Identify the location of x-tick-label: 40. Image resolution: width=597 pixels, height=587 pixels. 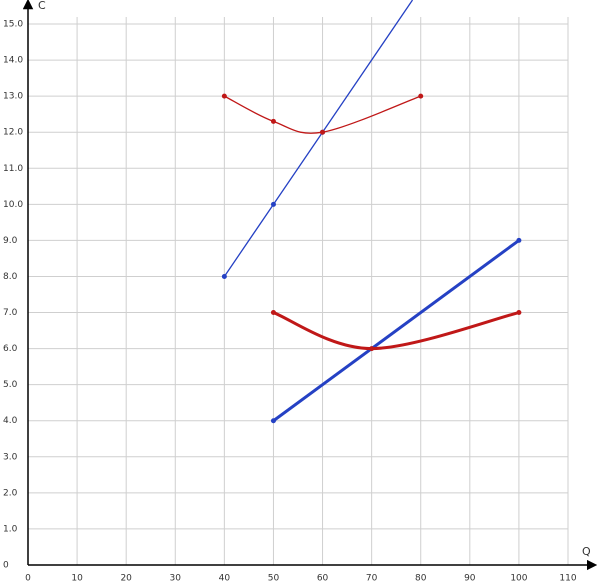
(225, 579).